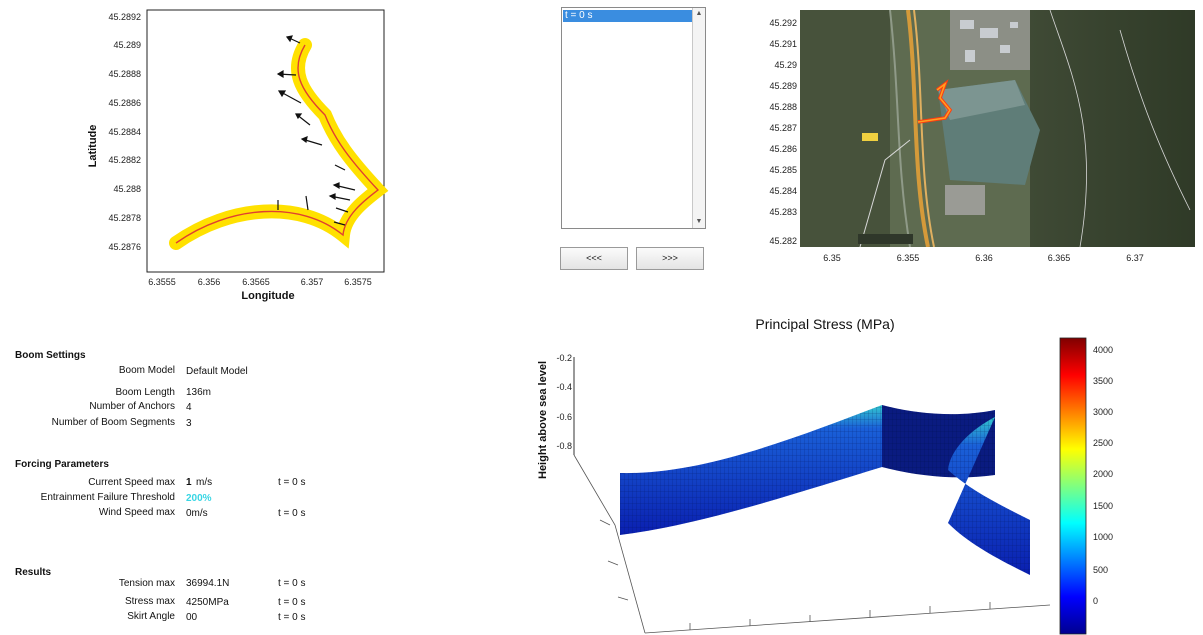 This screenshot has width=1203, height=635. What do you see at coordinates (217, 371) in the screenshot?
I see `boom-model-value: Default Model` at bounding box center [217, 371].